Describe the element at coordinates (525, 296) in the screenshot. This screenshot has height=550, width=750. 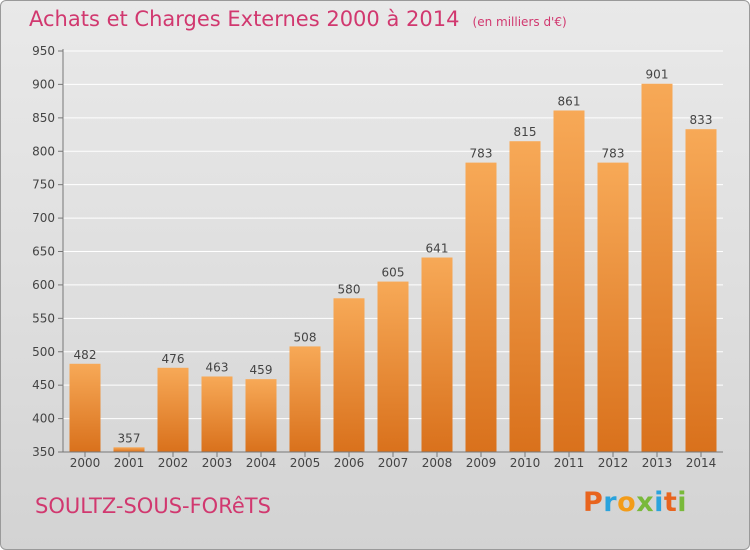
I see `bar-2010` at that location.